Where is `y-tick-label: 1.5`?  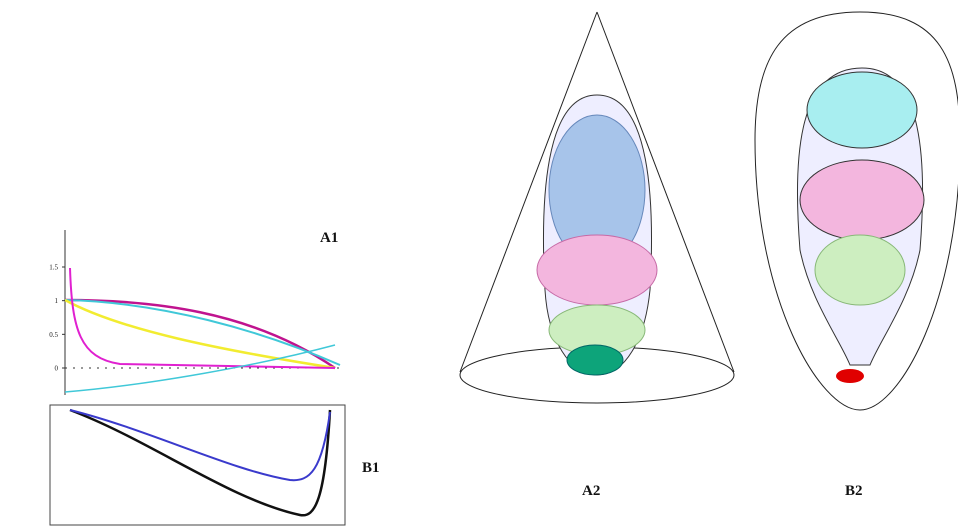 y-tick-label: 1.5 is located at coordinates (53, 268).